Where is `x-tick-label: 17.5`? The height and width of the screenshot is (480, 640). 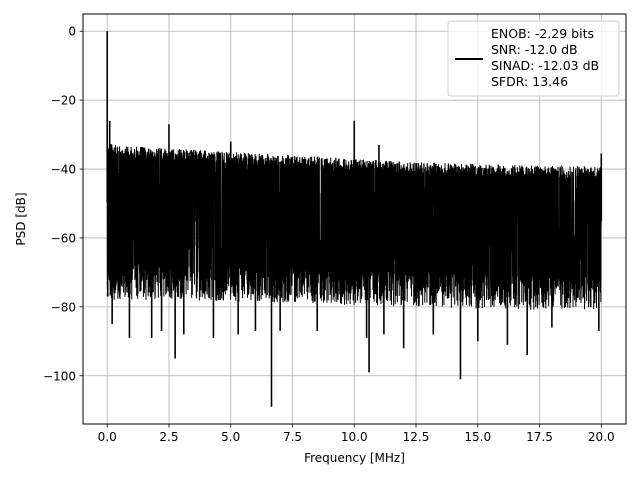 x-tick-label: 17.5 is located at coordinates (539, 437).